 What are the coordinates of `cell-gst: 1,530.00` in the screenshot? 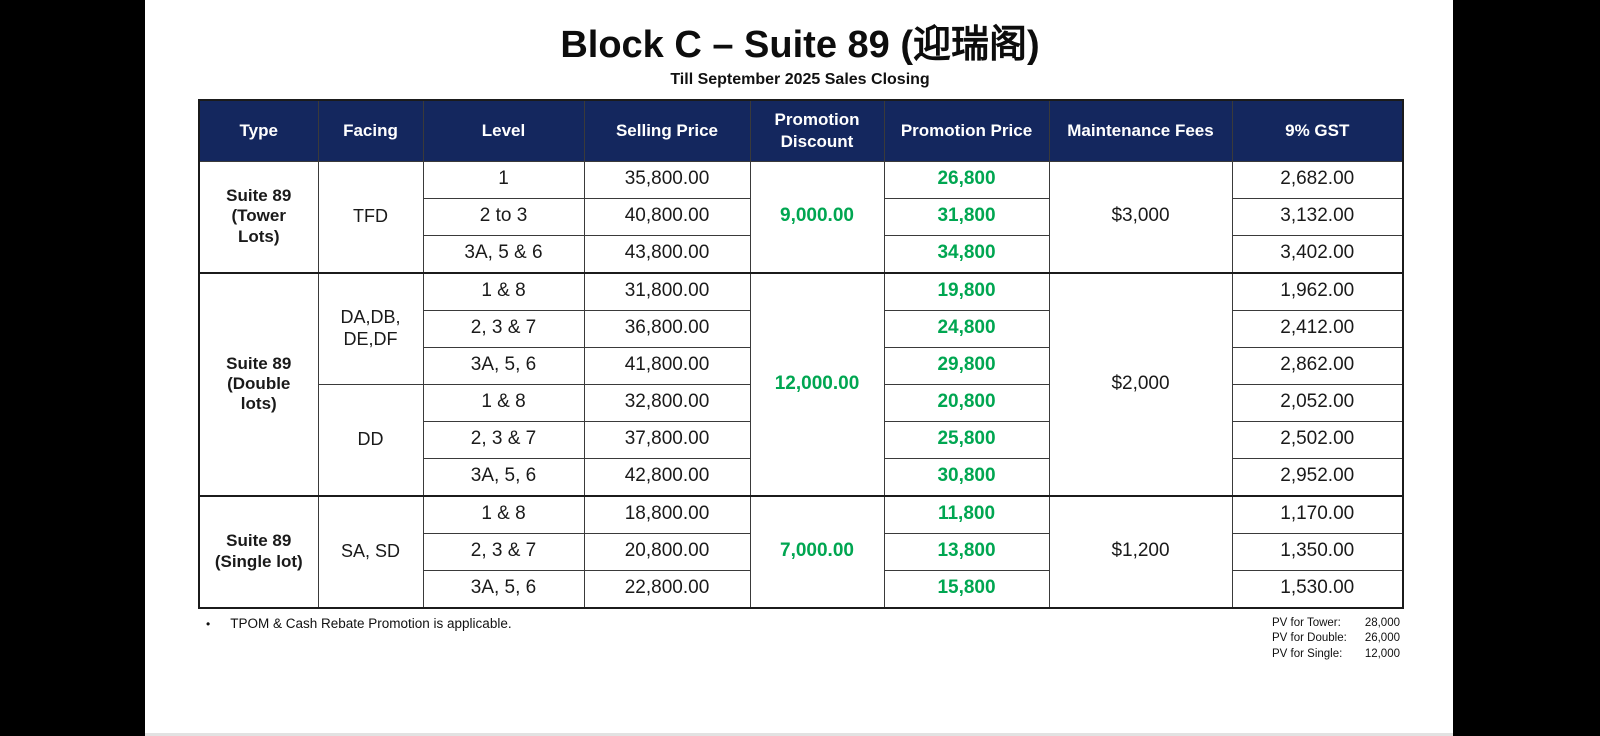 It's located at (1317, 589).